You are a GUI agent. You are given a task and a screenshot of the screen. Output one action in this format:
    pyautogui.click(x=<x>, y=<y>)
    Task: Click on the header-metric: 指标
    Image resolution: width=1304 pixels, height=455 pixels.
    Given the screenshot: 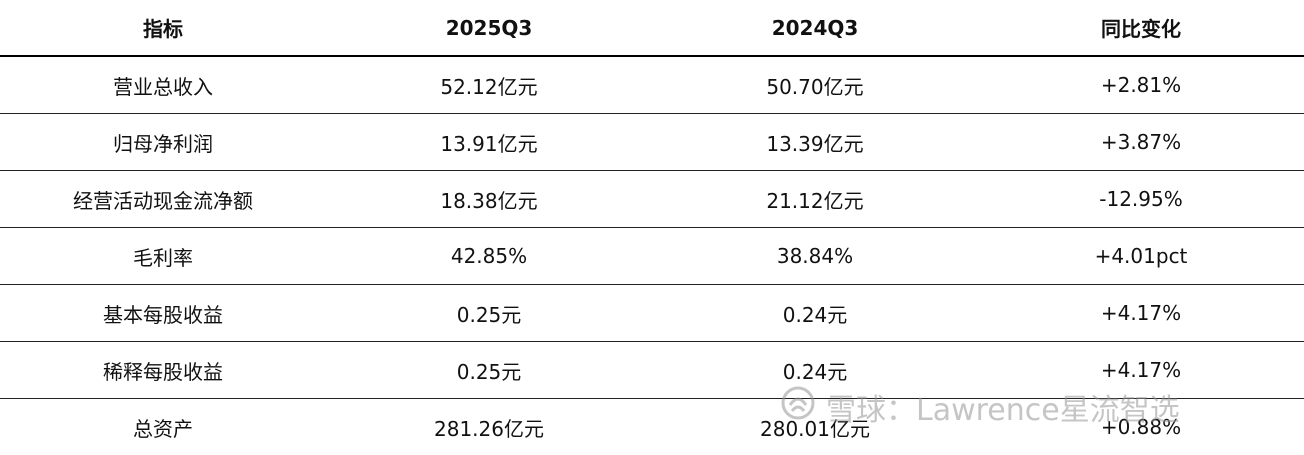 What is the action you would take?
    pyautogui.click(x=163, y=28)
    